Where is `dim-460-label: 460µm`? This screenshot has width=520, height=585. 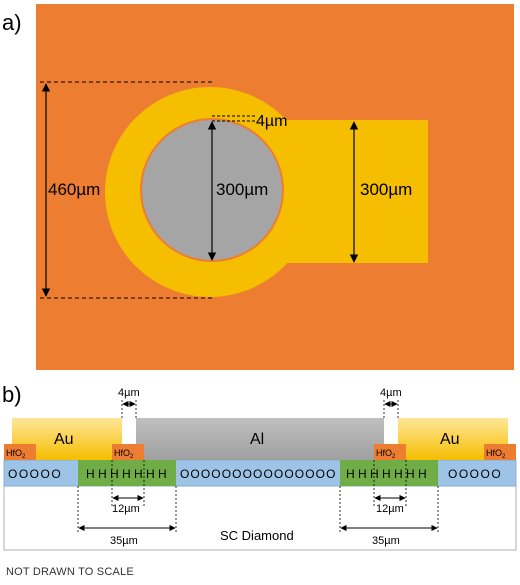 dim-460-label: 460µm is located at coordinates (74, 189).